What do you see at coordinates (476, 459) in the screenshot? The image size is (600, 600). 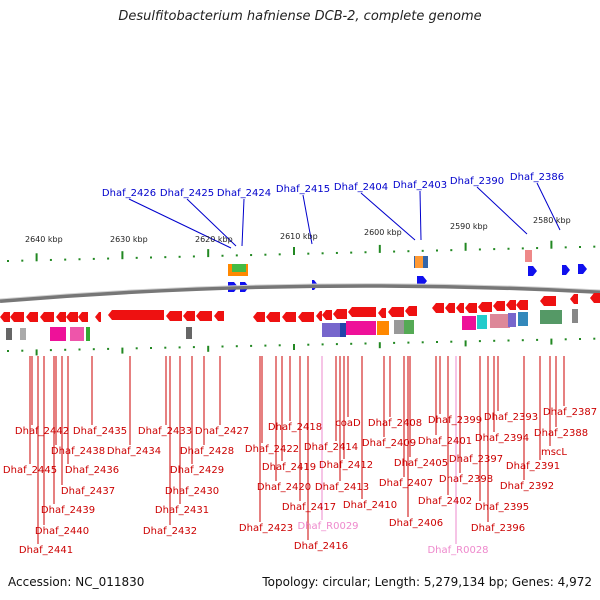 I see `reverse-gene-label: Dhaf_2397` at bounding box center [476, 459].